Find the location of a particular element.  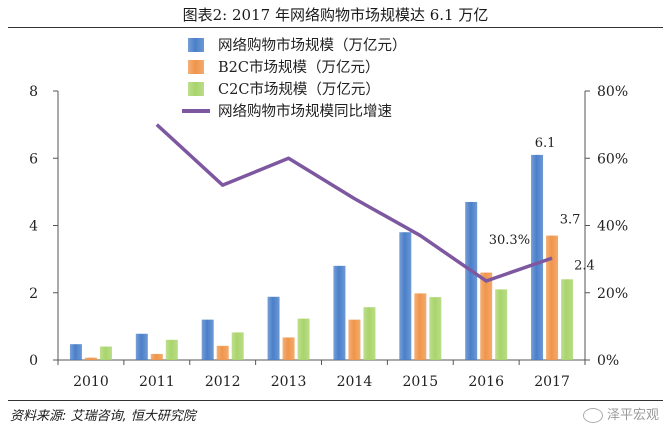

x-tick-label: 2011 is located at coordinates (157, 382).